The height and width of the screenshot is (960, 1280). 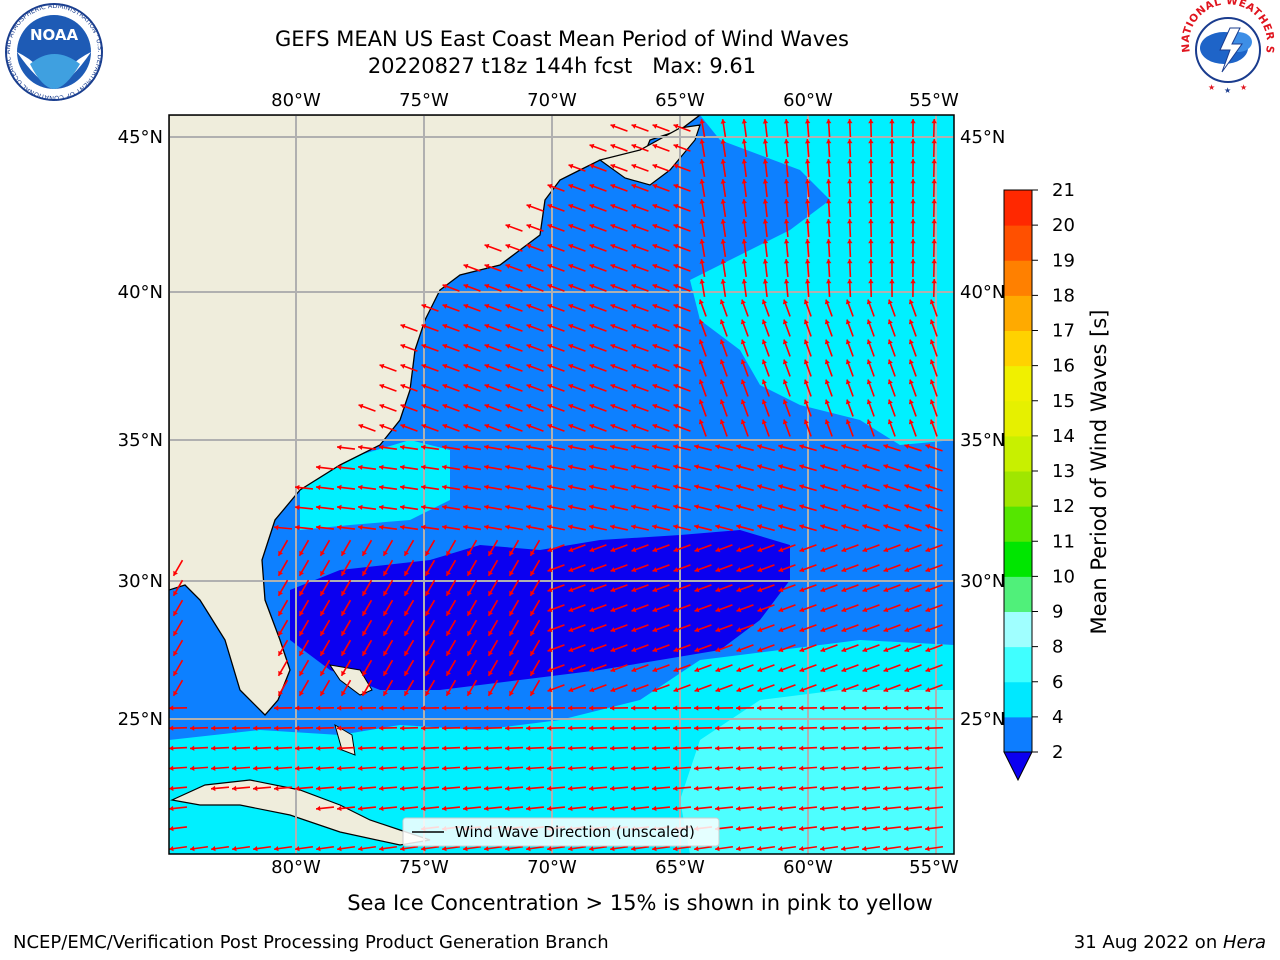 What do you see at coordinates (296, 867) in the screenshot?
I see `lon-label-80w-bottom: 80°W` at bounding box center [296, 867].